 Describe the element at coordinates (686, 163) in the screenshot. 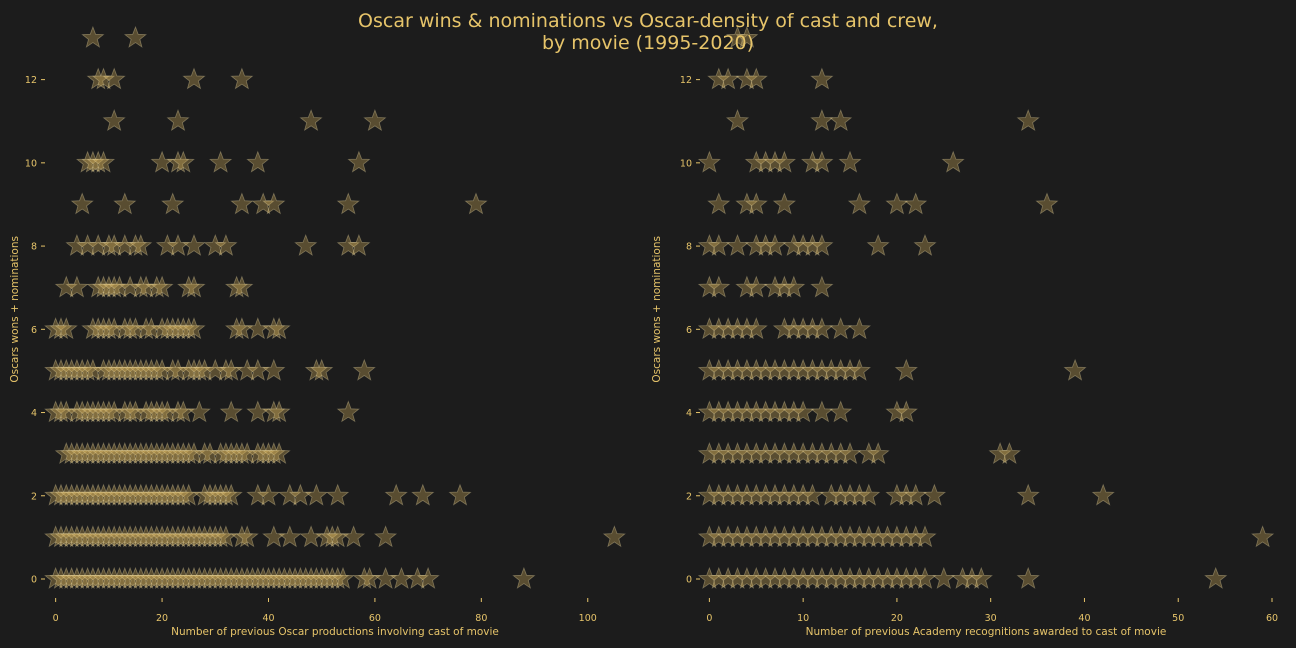

I see `y-tick-label: 10` at that location.